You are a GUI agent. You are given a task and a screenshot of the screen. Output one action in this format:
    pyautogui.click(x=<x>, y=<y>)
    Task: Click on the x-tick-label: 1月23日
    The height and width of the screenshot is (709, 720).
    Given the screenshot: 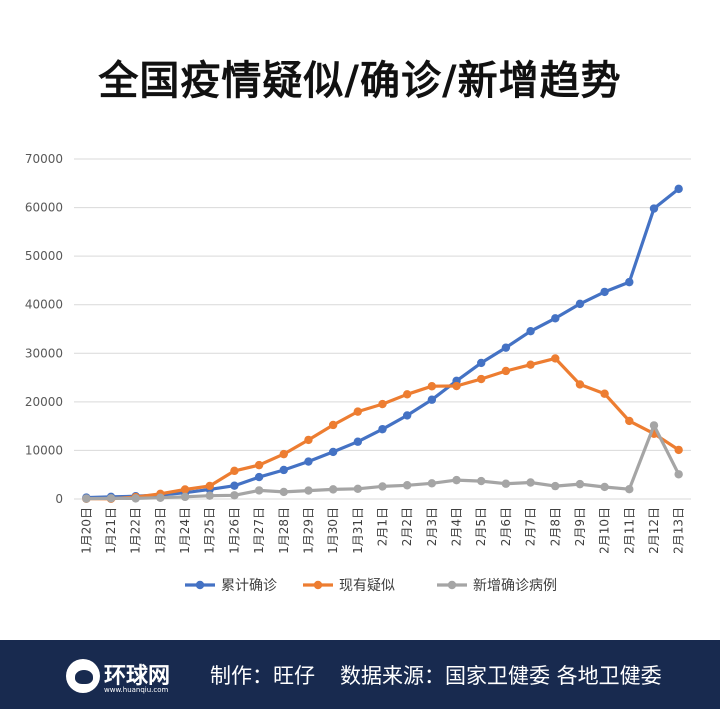 What is the action you would take?
    pyautogui.click(x=160, y=530)
    